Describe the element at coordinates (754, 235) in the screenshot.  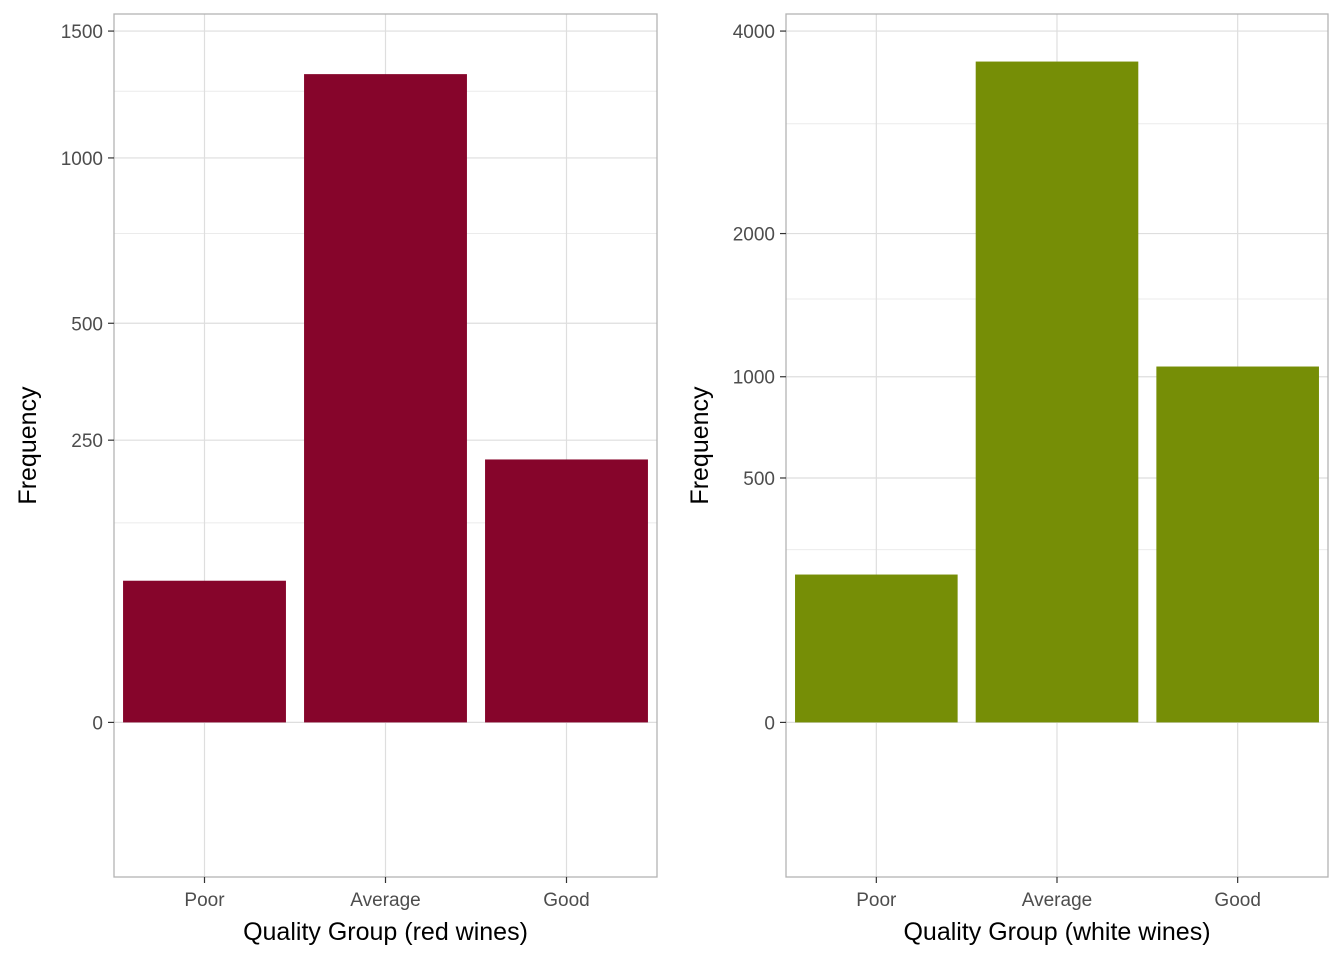
I see `y-tick-label: 2000` at that location.